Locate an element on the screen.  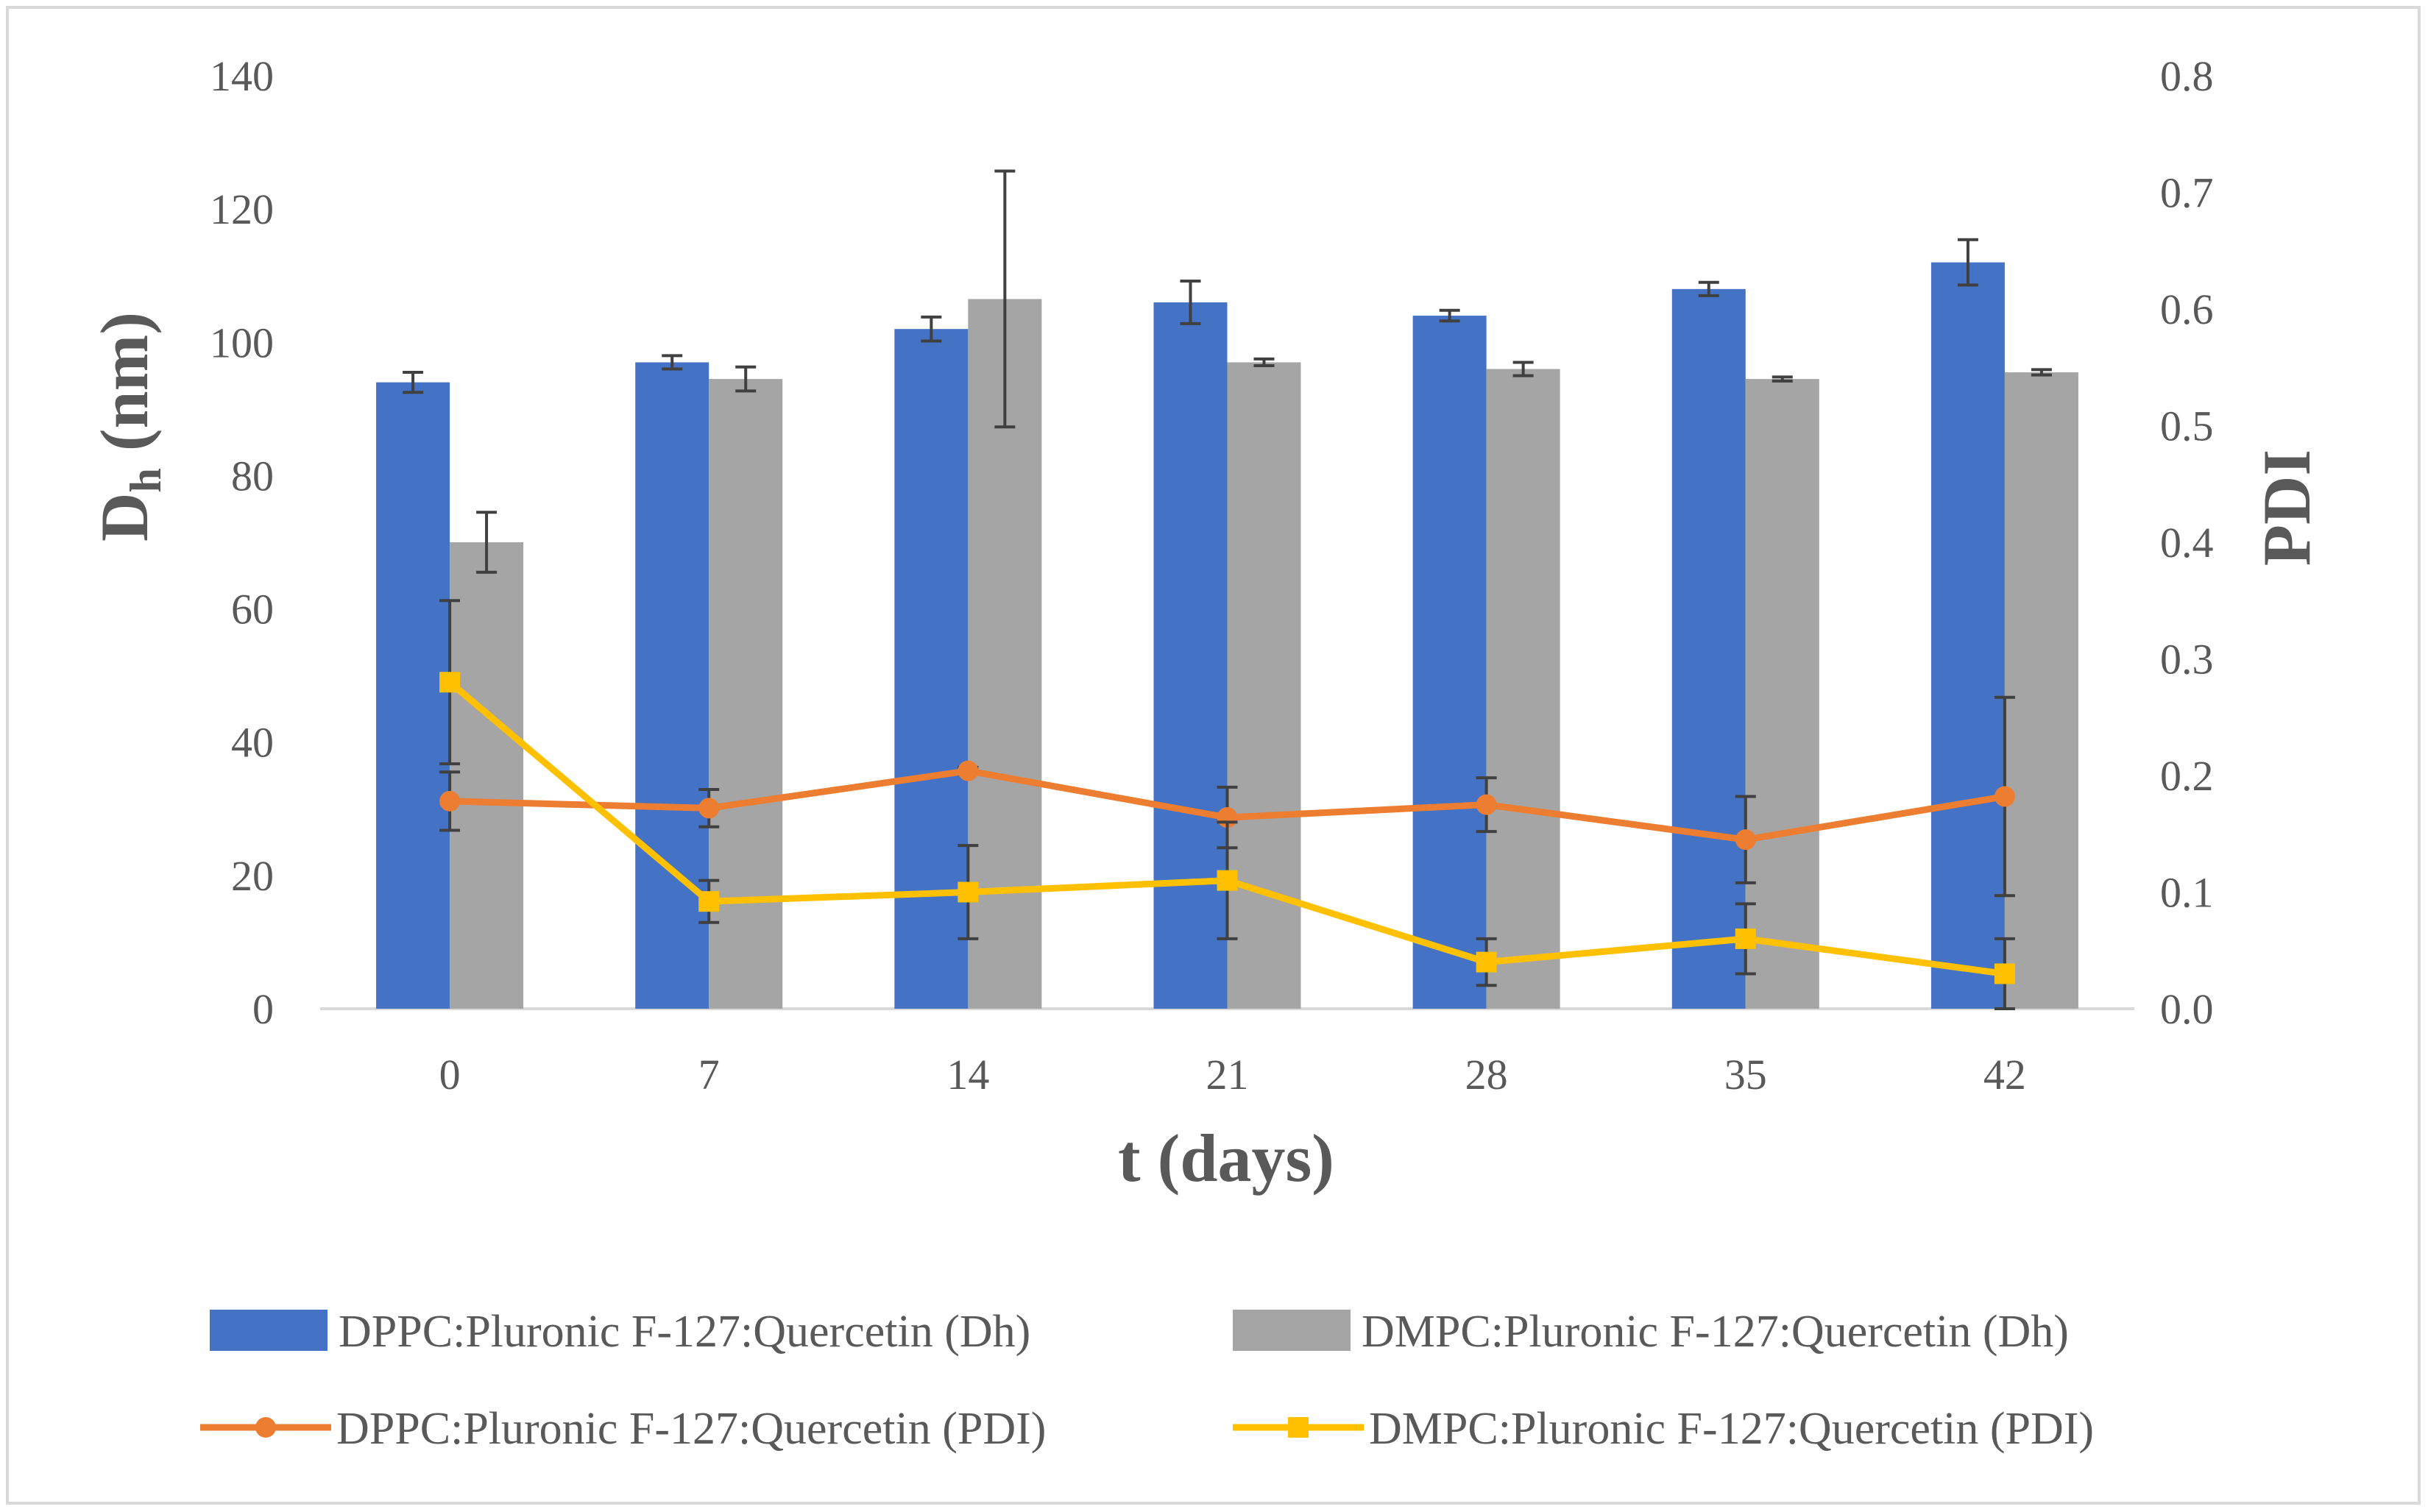
x-axis-title: t (days) is located at coordinates (1226, 1158).